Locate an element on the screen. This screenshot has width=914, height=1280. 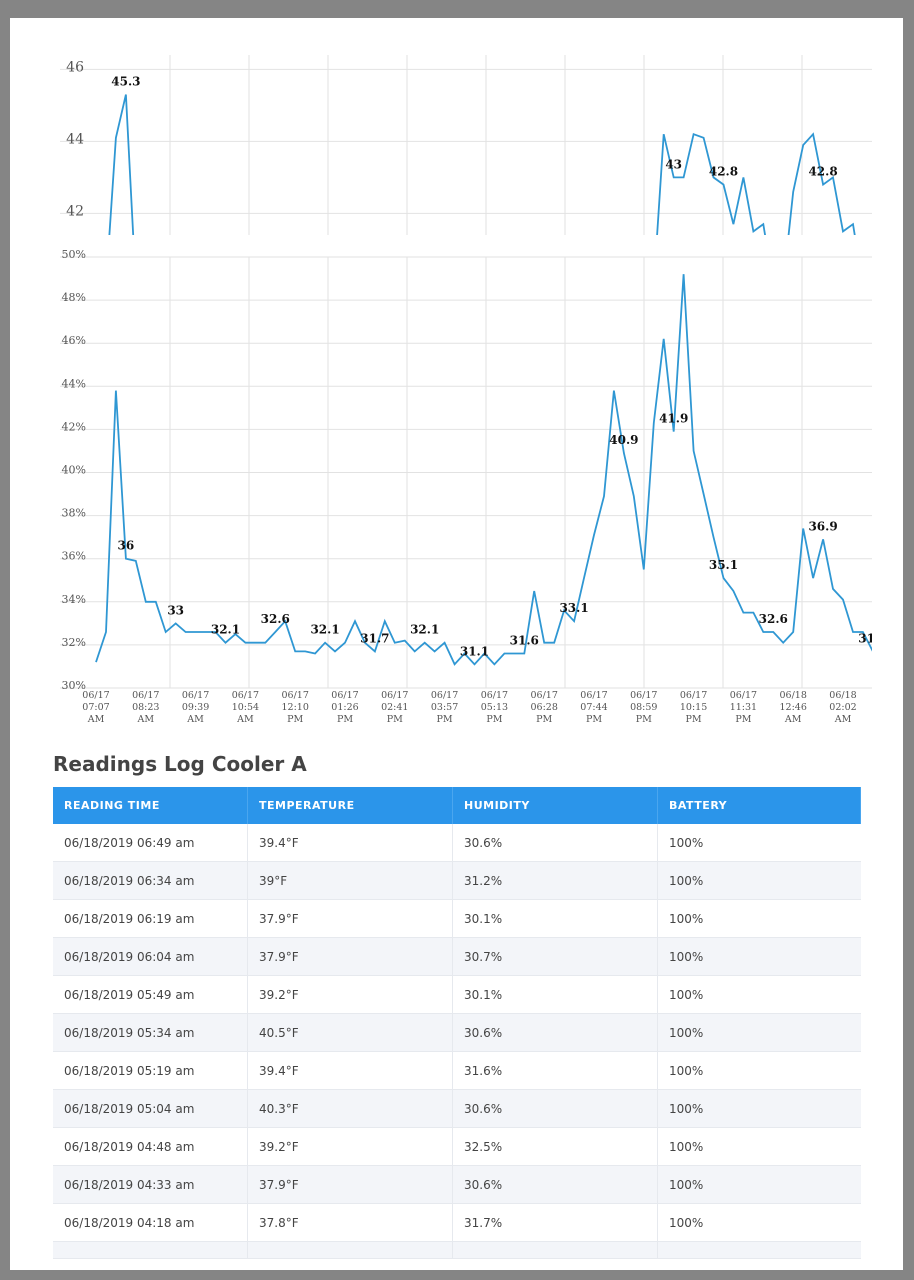
x-tick-line: 12:46 is located at coordinates (793, 707).